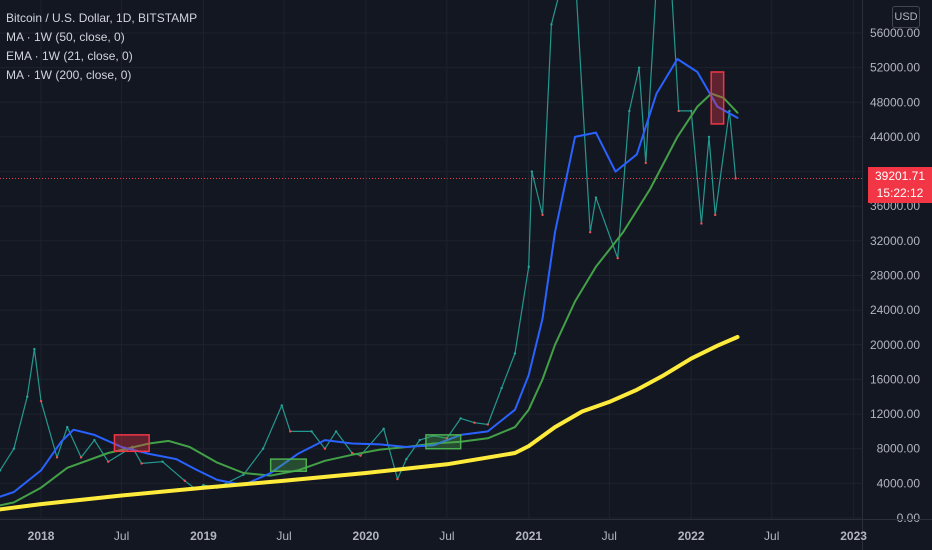 This screenshot has width=932, height=550. What do you see at coordinates (895, 414) in the screenshot?
I see `y-tick-label: 12000.00` at bounding box center [895, 414].